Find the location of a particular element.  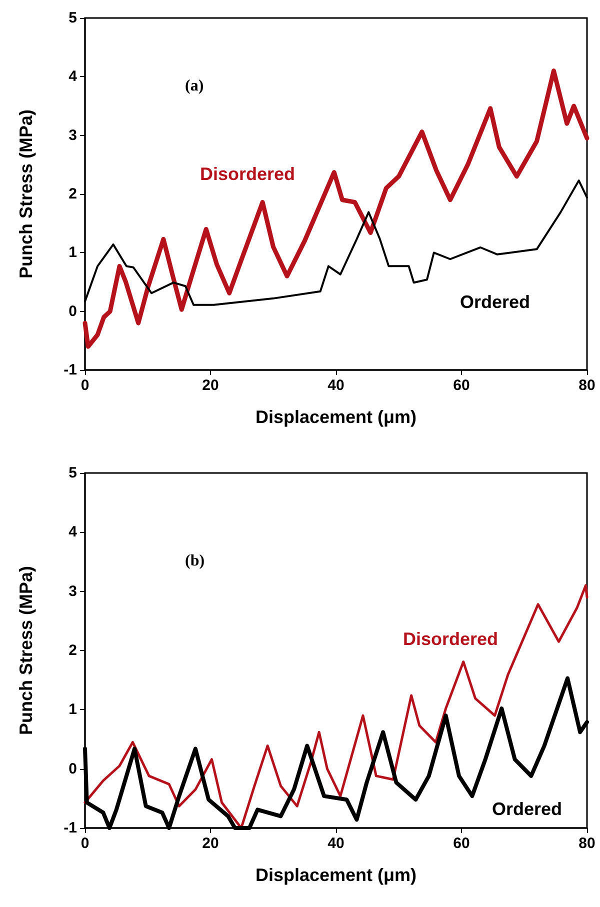

annotation: (a) is located at coordinates (194, 86).